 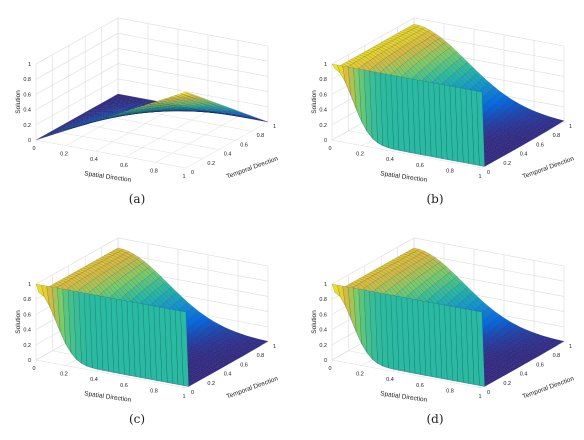 What do you see at coordinates (137, 419) in the screenshot?
I see `caption-c: (c)` at bounding box center [137, 419].